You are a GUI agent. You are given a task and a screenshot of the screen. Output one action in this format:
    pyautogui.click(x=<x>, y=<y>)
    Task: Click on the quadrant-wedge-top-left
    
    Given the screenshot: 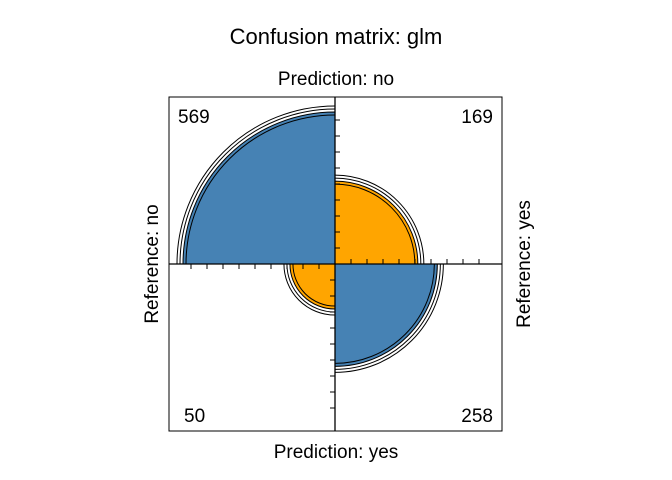 What is the action you would take?
    pyautogui.click(x=259, y=188)
    